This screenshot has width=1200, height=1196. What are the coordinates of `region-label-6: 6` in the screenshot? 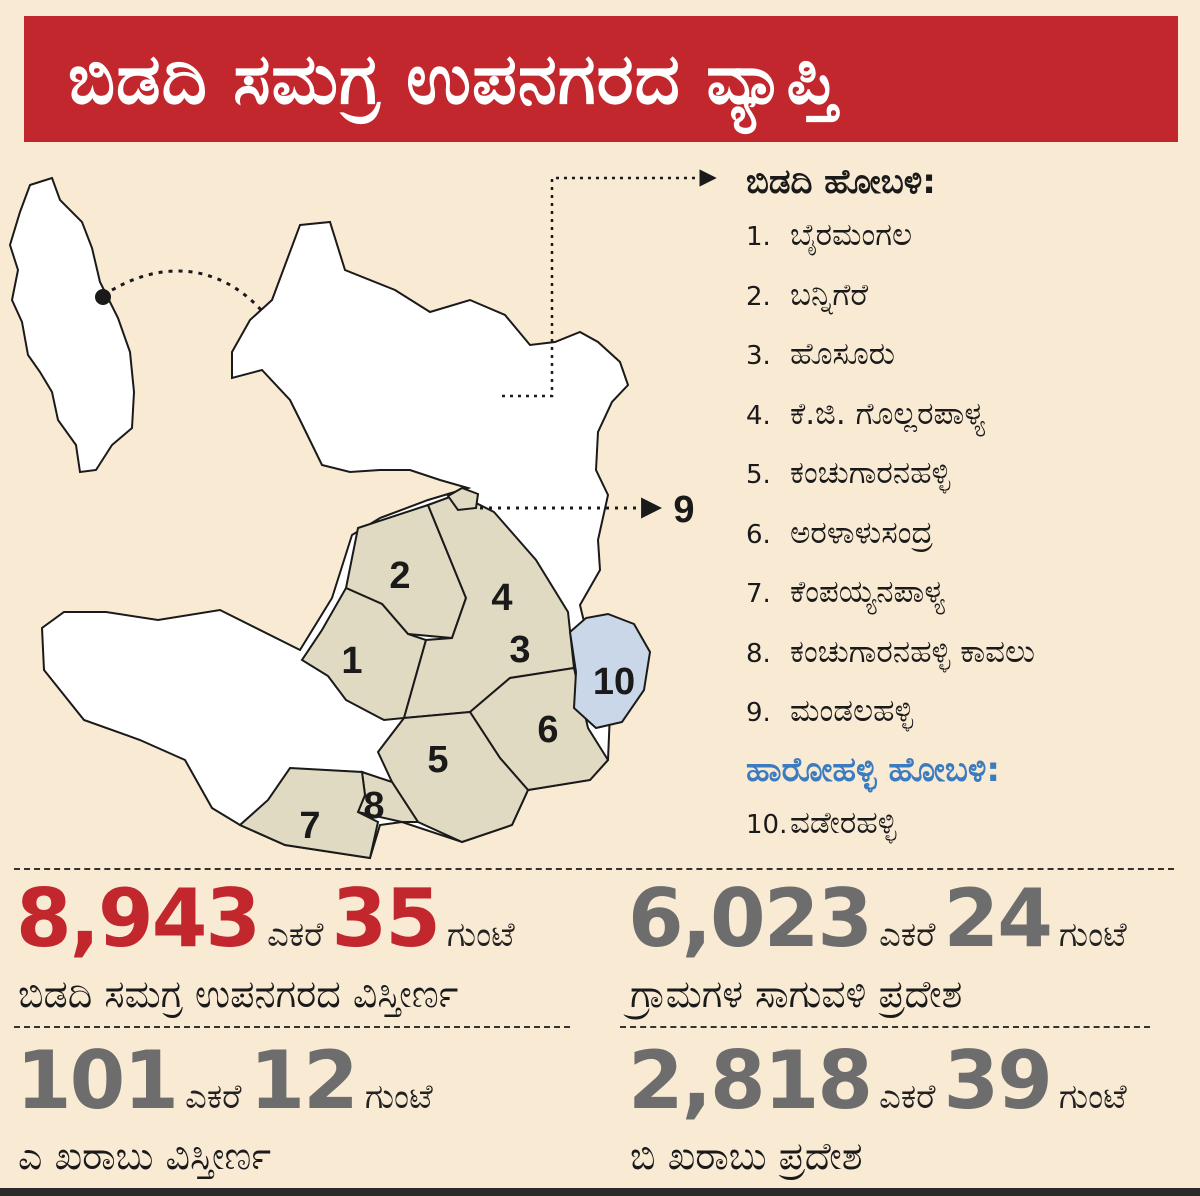 It's located at (547, 730).